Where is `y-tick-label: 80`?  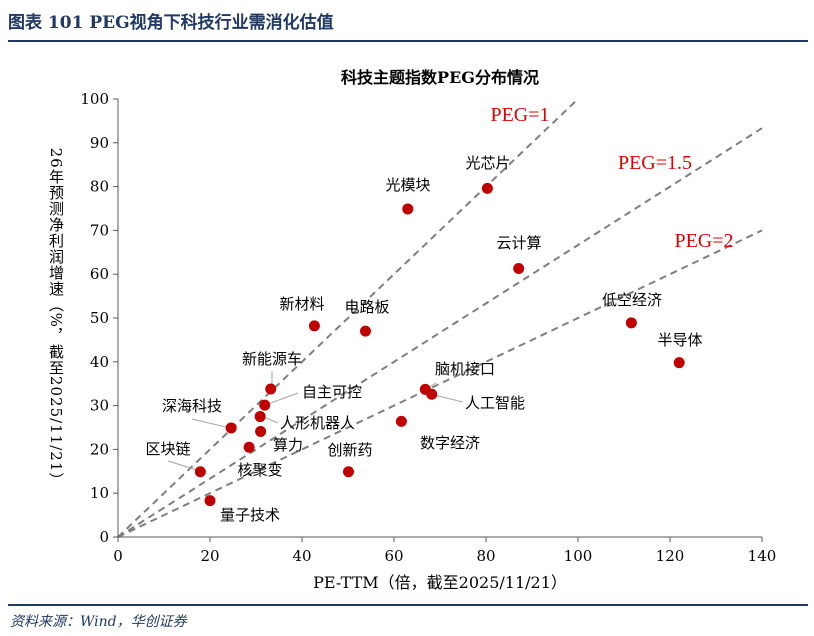 y-tick-label: 80 is located at coordinates (99, 187).